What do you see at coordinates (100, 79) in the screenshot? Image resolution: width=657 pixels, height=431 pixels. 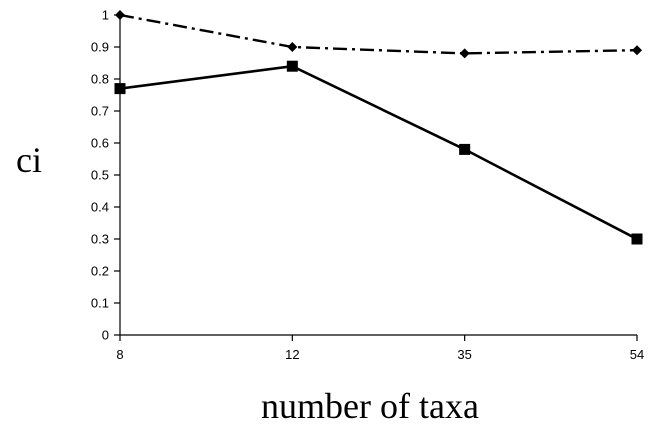 I see `y-tick-label: 0.8` at bounding box center [100, 79].